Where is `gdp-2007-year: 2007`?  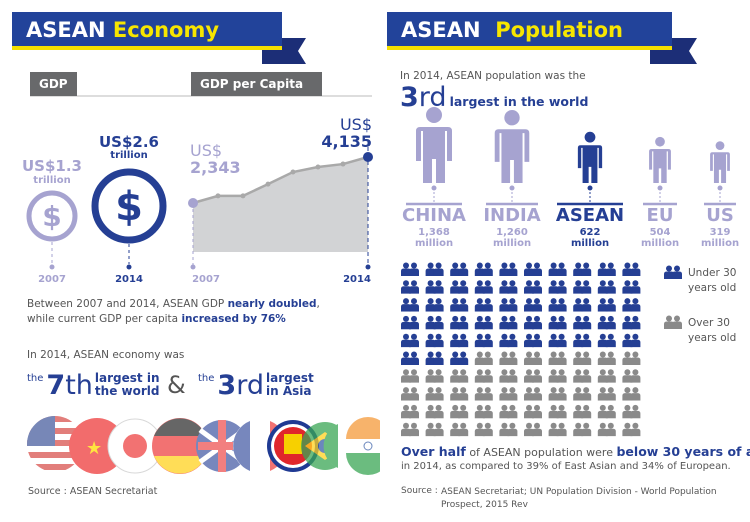
gdp-2007-year: 2007 is located at coordinates (52, 279).